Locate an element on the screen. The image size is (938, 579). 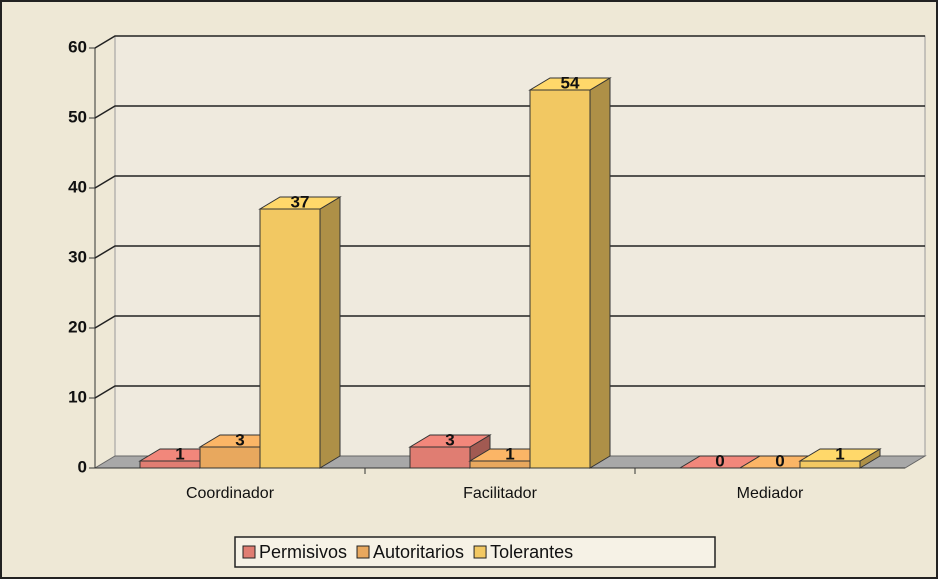
legend-label: Tolerantes is located at coordinates (531, 552).